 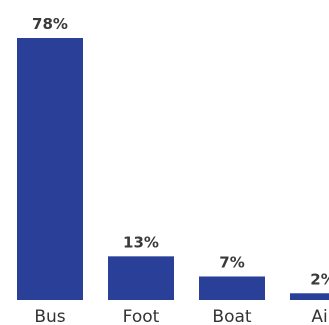 I want to click on value-label-air: 2%, so click(x=319, y=279).